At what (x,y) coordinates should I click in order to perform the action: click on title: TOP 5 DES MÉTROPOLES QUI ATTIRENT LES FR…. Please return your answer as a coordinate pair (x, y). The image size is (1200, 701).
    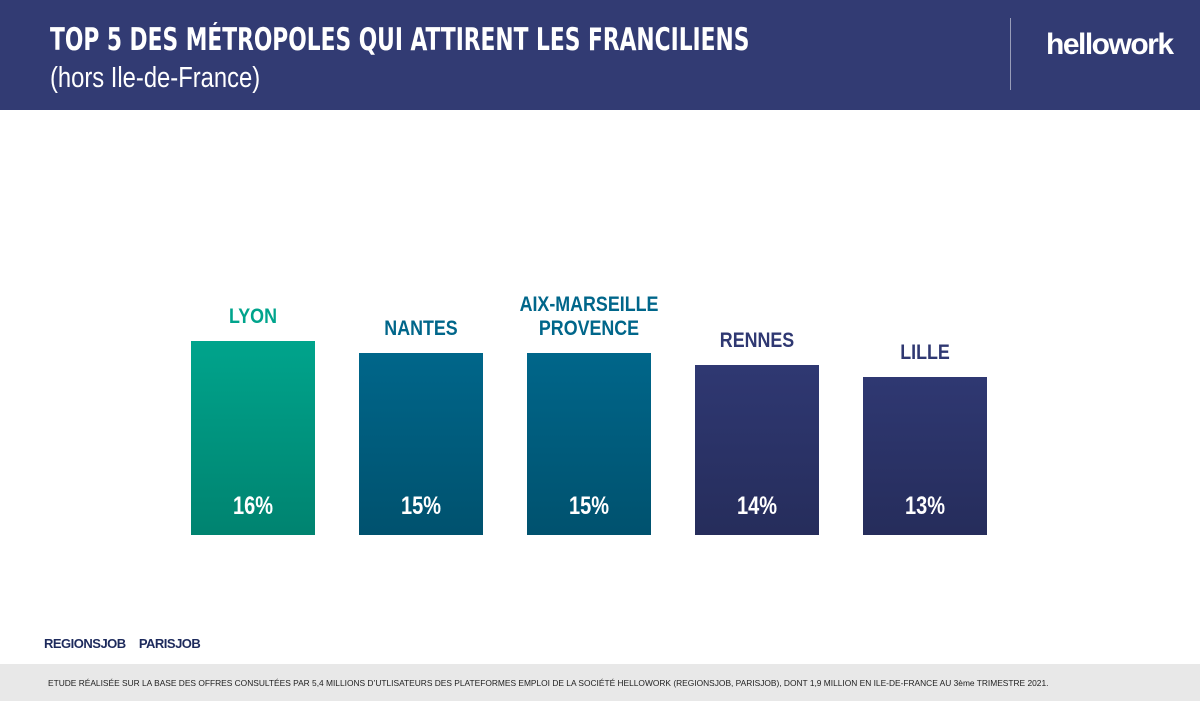
    Looking at the image, I should click on (400, 40).